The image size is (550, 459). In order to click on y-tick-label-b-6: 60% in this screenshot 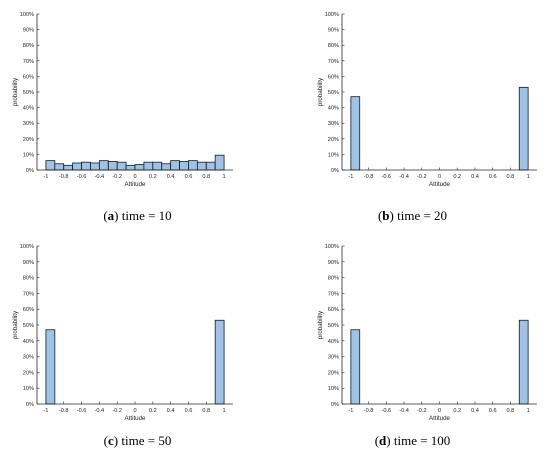, I will do `click(333, 77)`.